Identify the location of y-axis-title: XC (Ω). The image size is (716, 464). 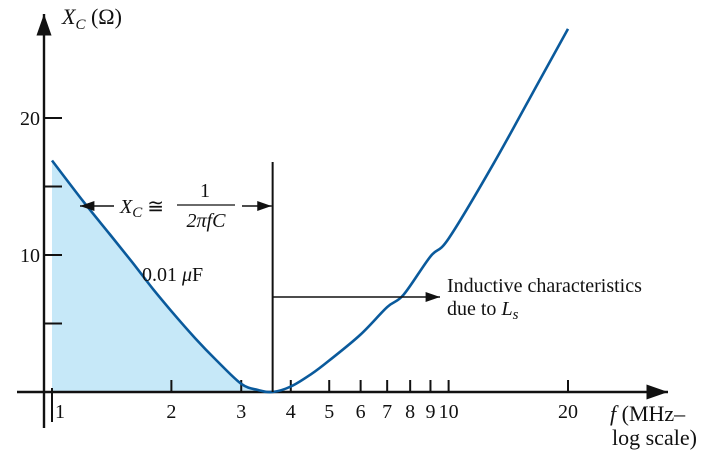
(91, 18).